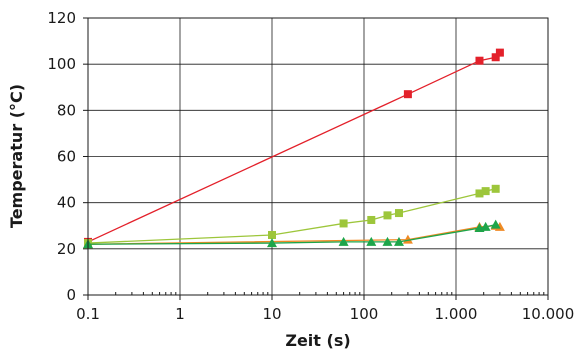 The image size is (583, 354). I want to click on y-tick-label: 0, so click(71, 295).